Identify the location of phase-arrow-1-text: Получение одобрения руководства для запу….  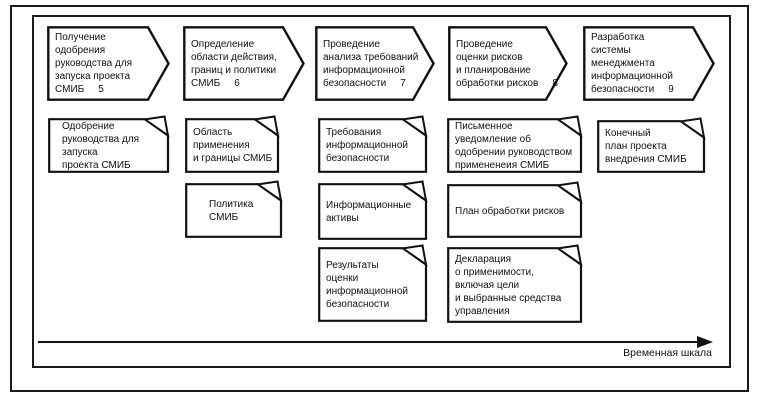
(94, 63).